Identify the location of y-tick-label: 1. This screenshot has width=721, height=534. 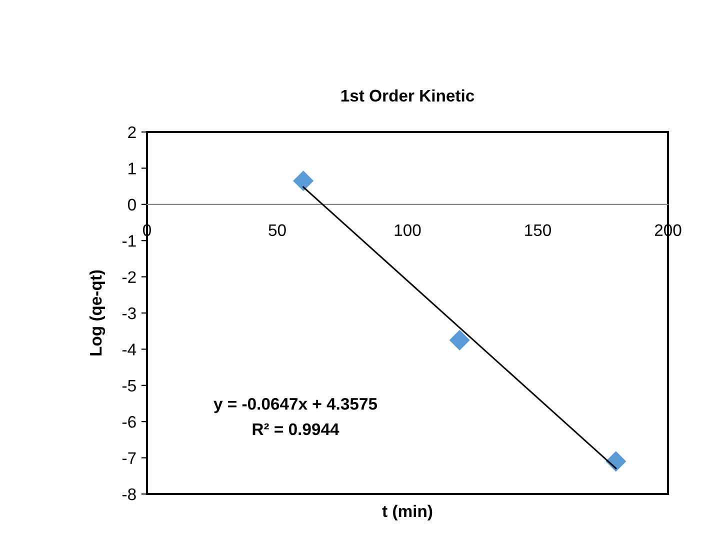
(132, 168).